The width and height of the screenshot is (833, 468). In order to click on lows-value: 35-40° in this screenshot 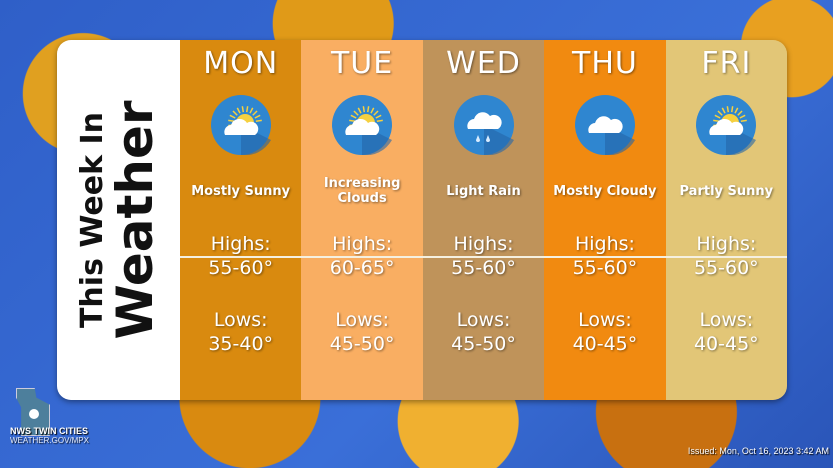, I will do `click(241, 344)`.